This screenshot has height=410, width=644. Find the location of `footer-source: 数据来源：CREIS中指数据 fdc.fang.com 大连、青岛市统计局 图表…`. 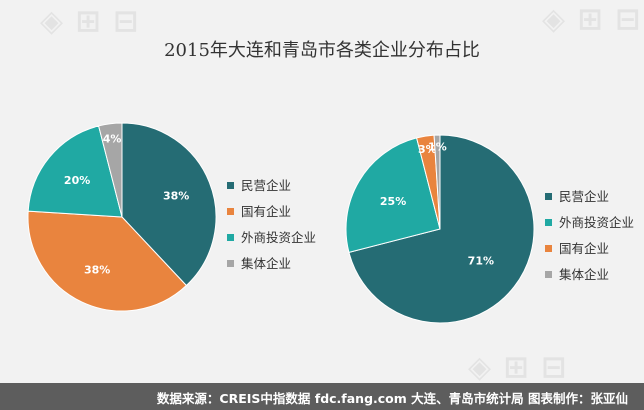

footer-source: 数据来源：CREIS中指数据 fdc.fang.com 大连、青岛市统计局 图表… is located at coordinates (392, 398).